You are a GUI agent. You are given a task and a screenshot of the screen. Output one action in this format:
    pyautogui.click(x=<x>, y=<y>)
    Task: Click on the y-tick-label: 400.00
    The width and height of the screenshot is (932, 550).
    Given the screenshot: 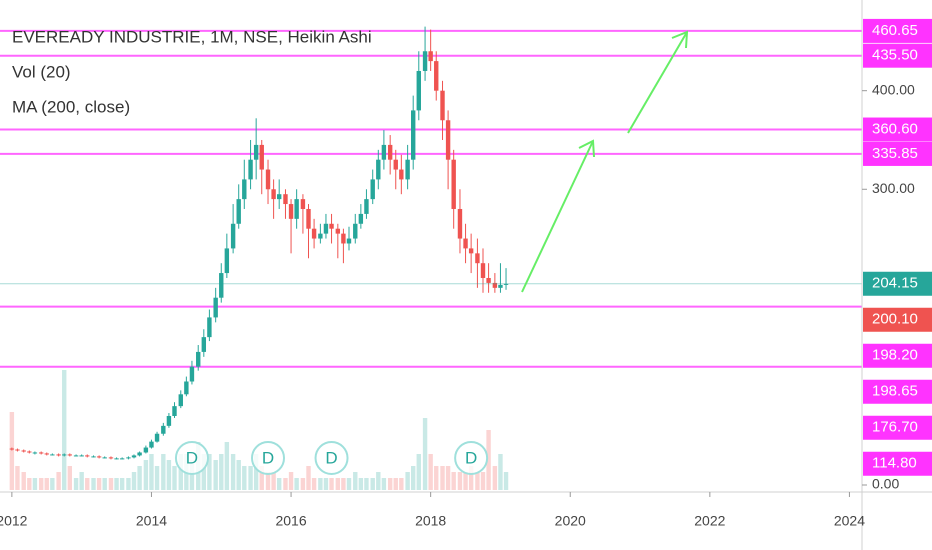 What is the action you would take?
    pyautogui.click(x=893, y=89)
    